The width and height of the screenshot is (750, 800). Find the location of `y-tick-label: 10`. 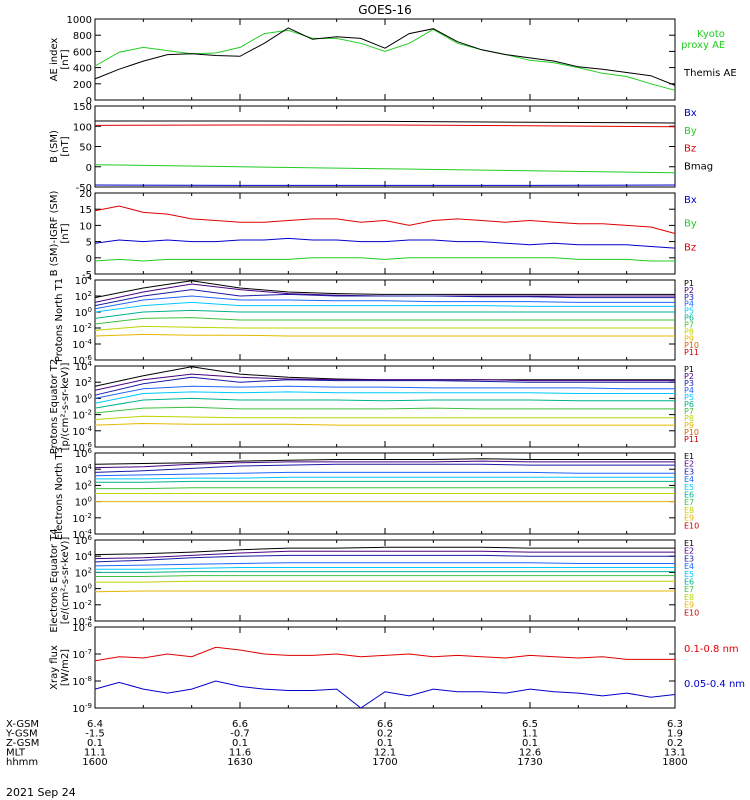

y-tick-label: 10 is located at coordinates (85, 226).